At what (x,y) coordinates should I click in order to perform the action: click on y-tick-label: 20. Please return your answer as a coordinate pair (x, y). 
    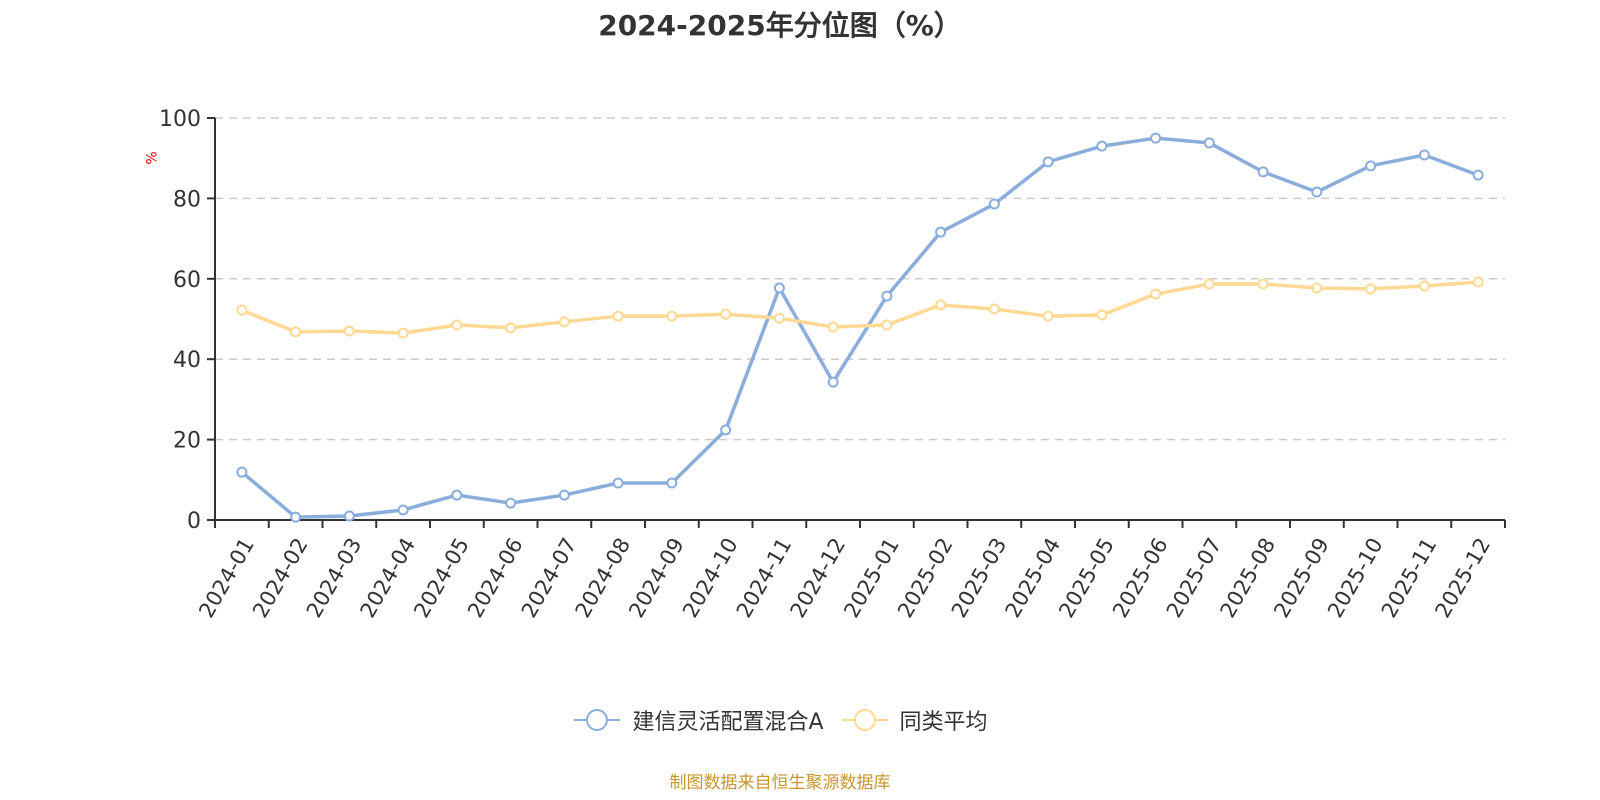
    Looking at the image, I should click on (187, 441).